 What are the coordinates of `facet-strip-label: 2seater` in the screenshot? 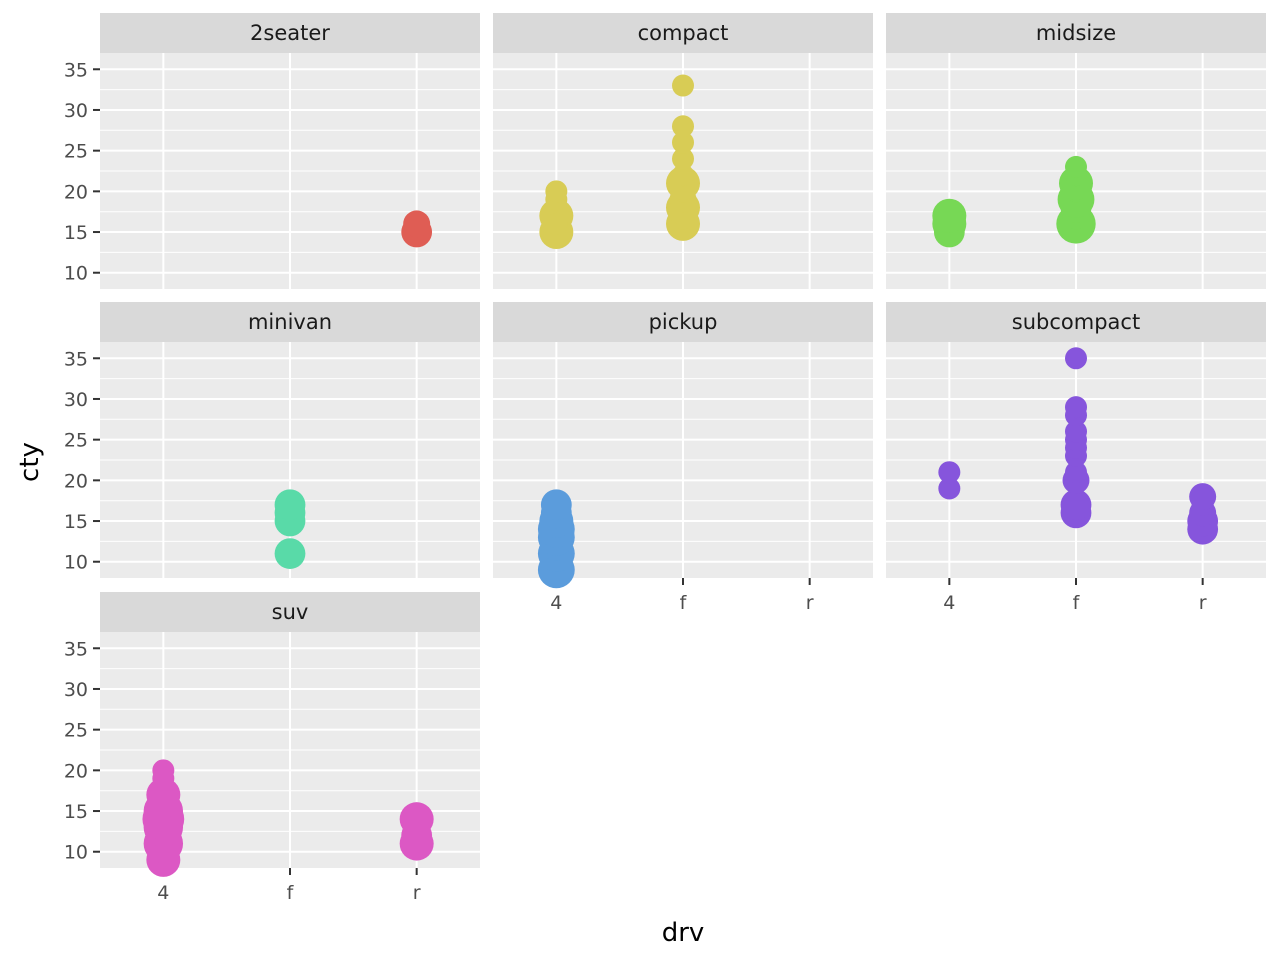 It's located at (290, 33).